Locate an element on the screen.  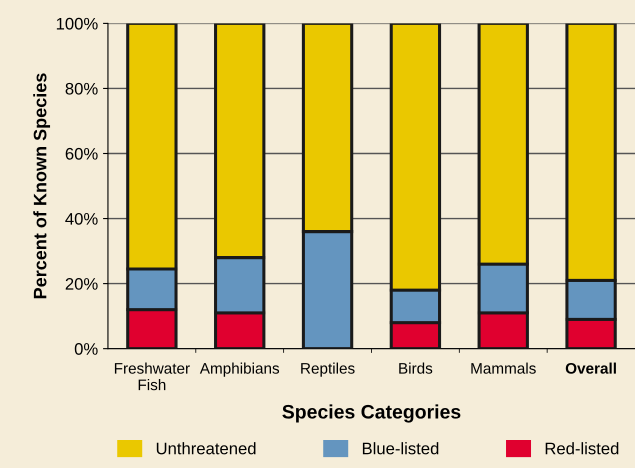
x-axis-title: Species Categories is located at coordinates (371, 413).